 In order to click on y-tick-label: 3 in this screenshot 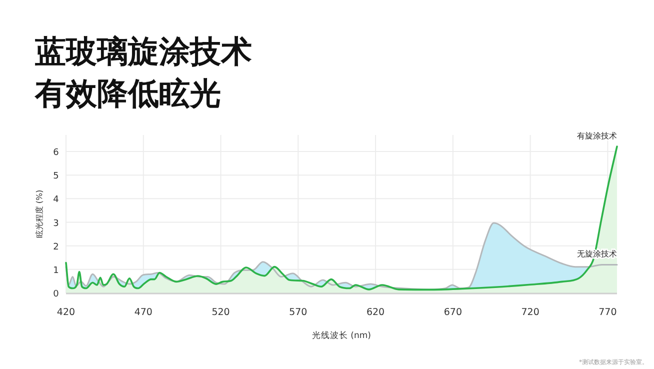, I will do `click(56, 223)`.